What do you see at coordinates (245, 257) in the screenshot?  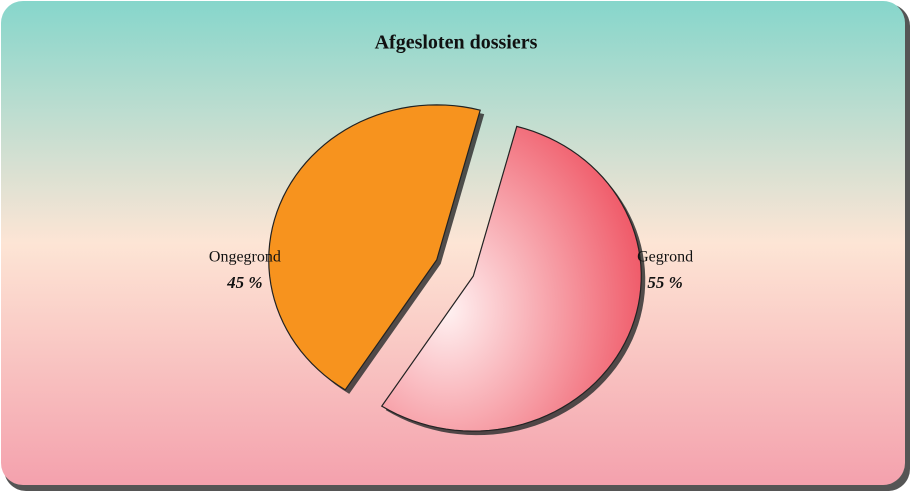 I see `slice-label: Ongegrond` at bounding box center [245, 257].